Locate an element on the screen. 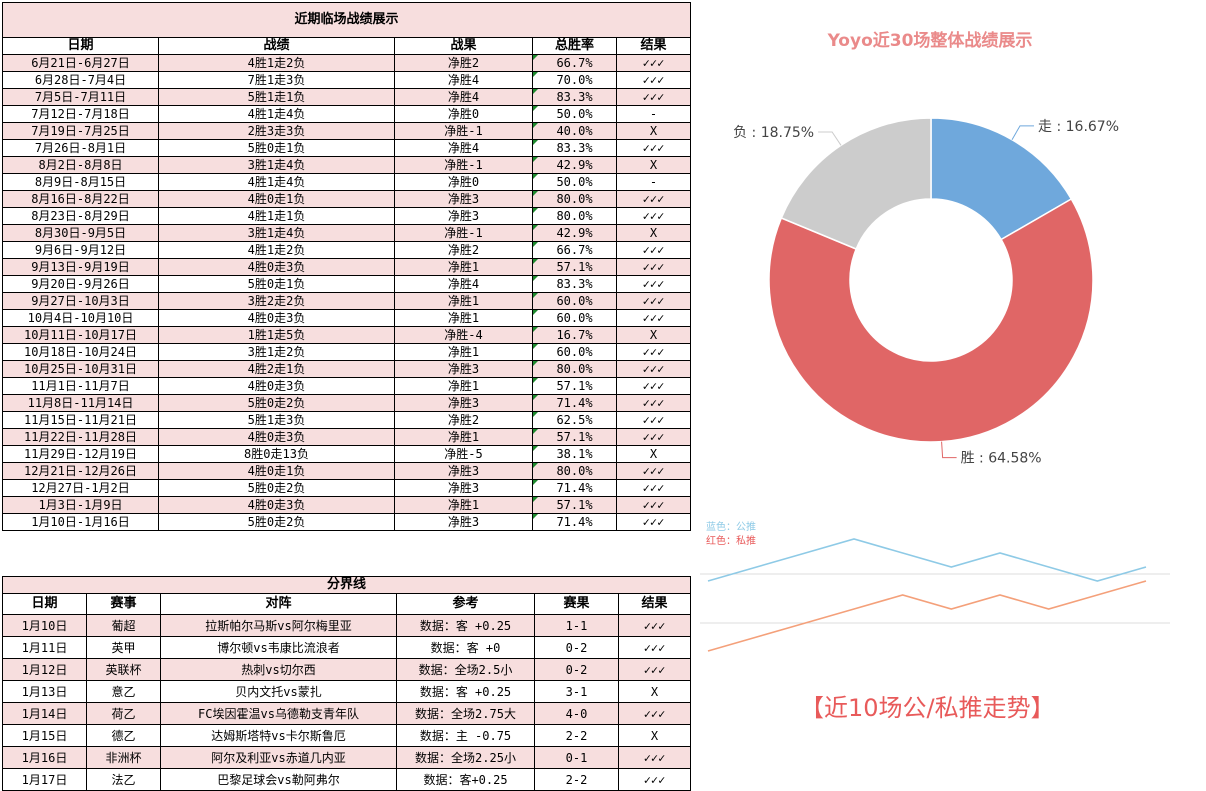 Image resolution: width=1206 pixels, height=791 pixels. record-cell: 4胜0走1负 is located at coordinates (276, 199).